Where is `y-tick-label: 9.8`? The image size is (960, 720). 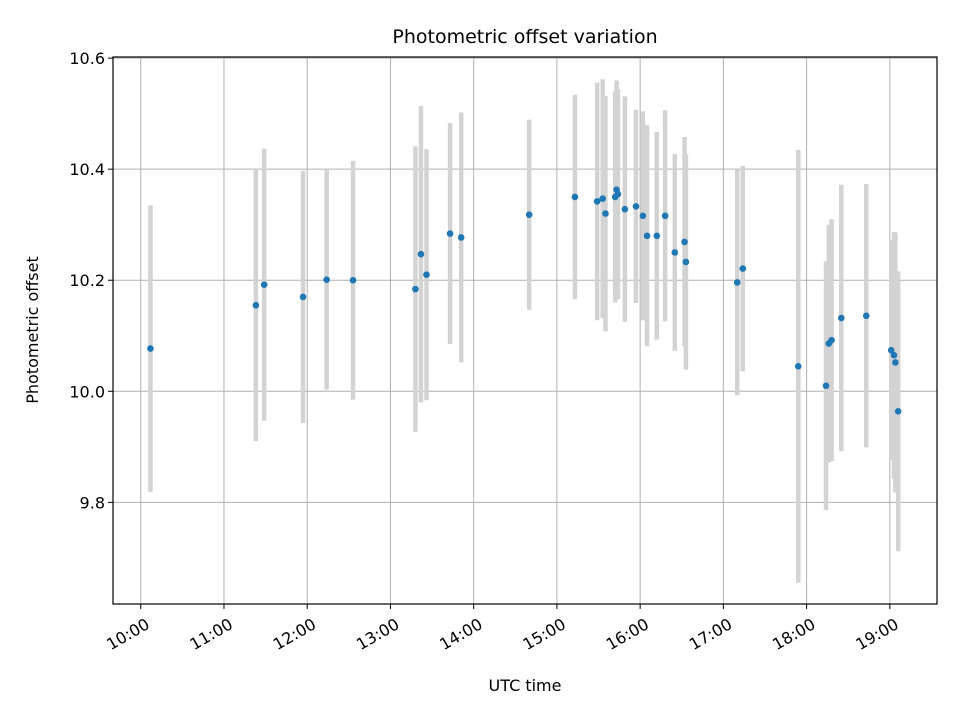
y-tick-label: 9.8 is located at coordinates (92, 502).